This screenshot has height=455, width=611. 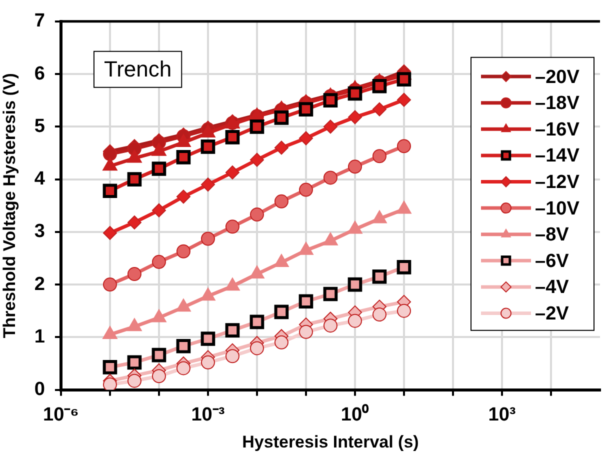 What do you see at coordinates (557, 209) in the screenshot?
I see `legend-label: –10V` at bounding box center [557, 209].